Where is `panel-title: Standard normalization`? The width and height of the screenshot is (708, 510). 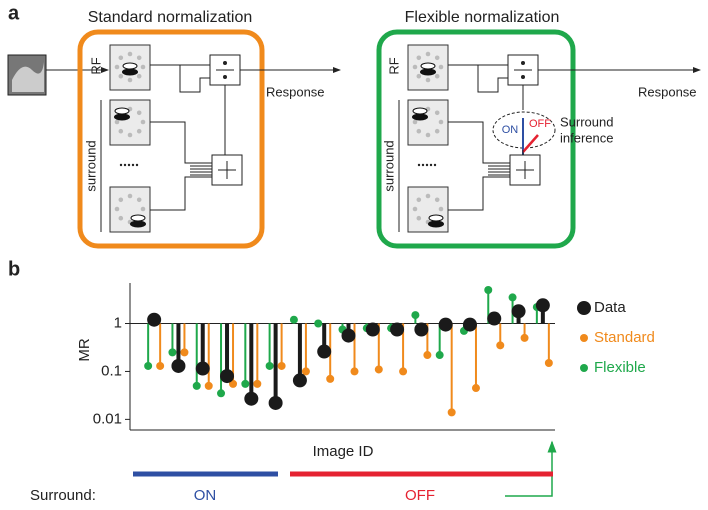
panel-title: Standard normalization is located at coordinates (170, 17).